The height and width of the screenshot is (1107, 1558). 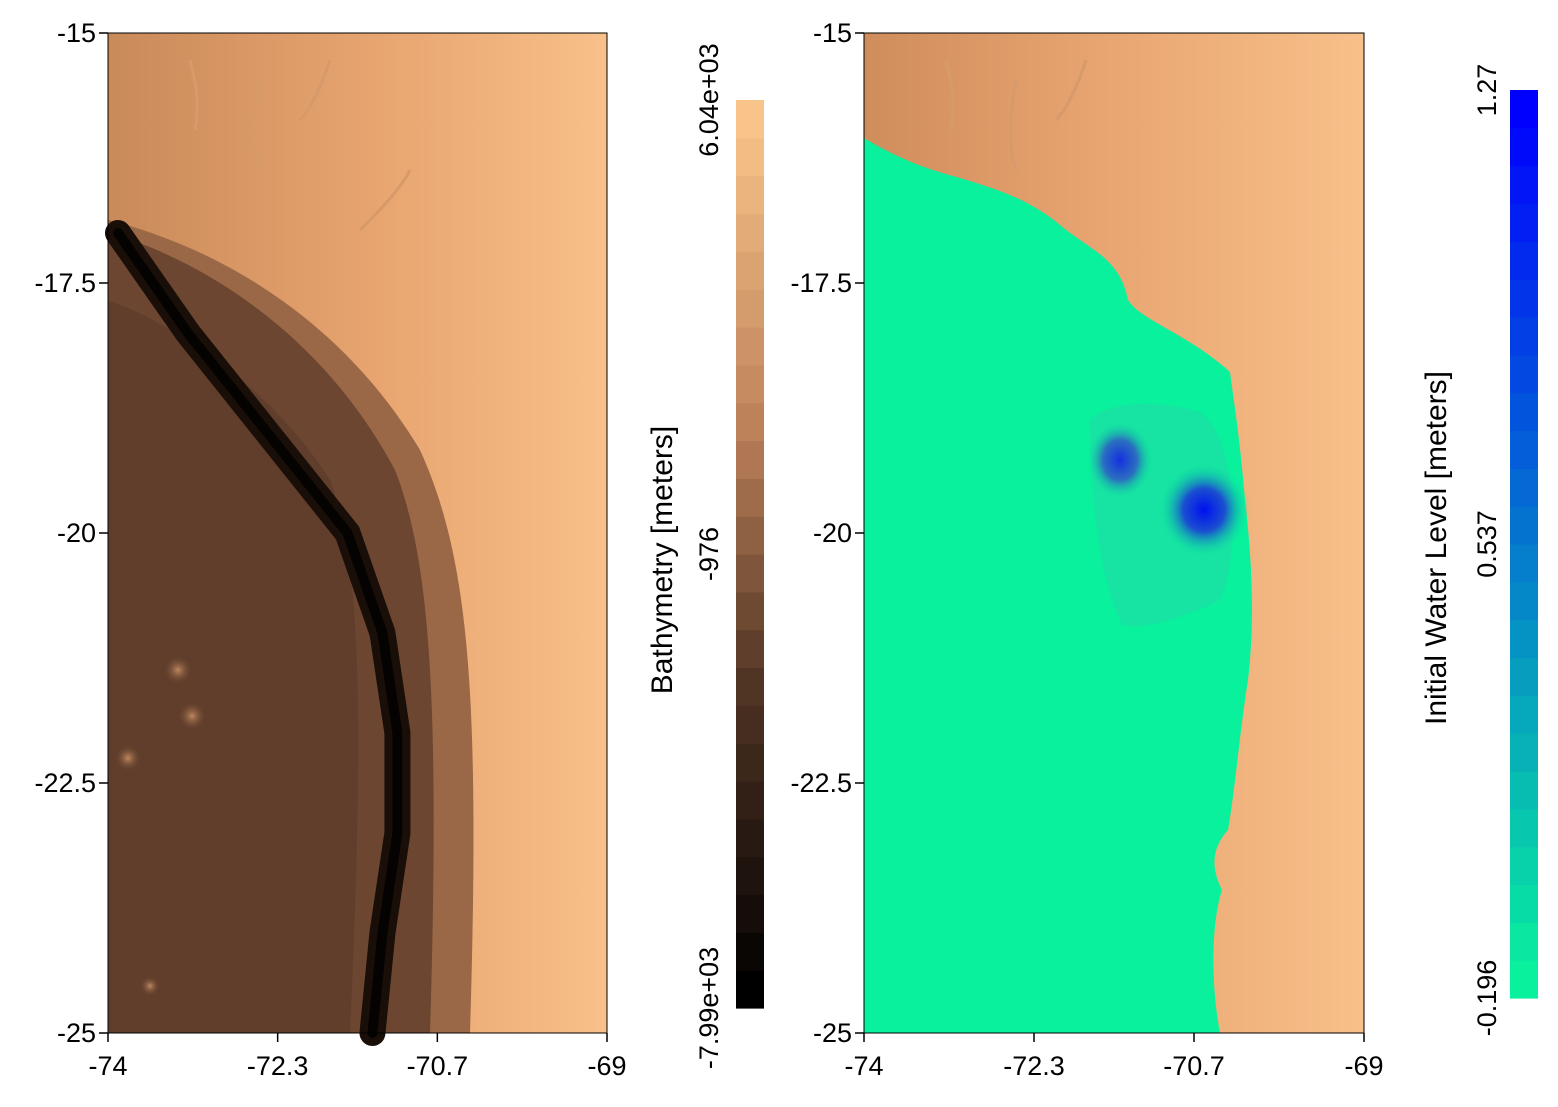 What do you see at coordinates (662, 560) in the screenshot?
I see `bathymetry-colorbar-label: Bathymetry [meters]` at bounding box center [662, 560].